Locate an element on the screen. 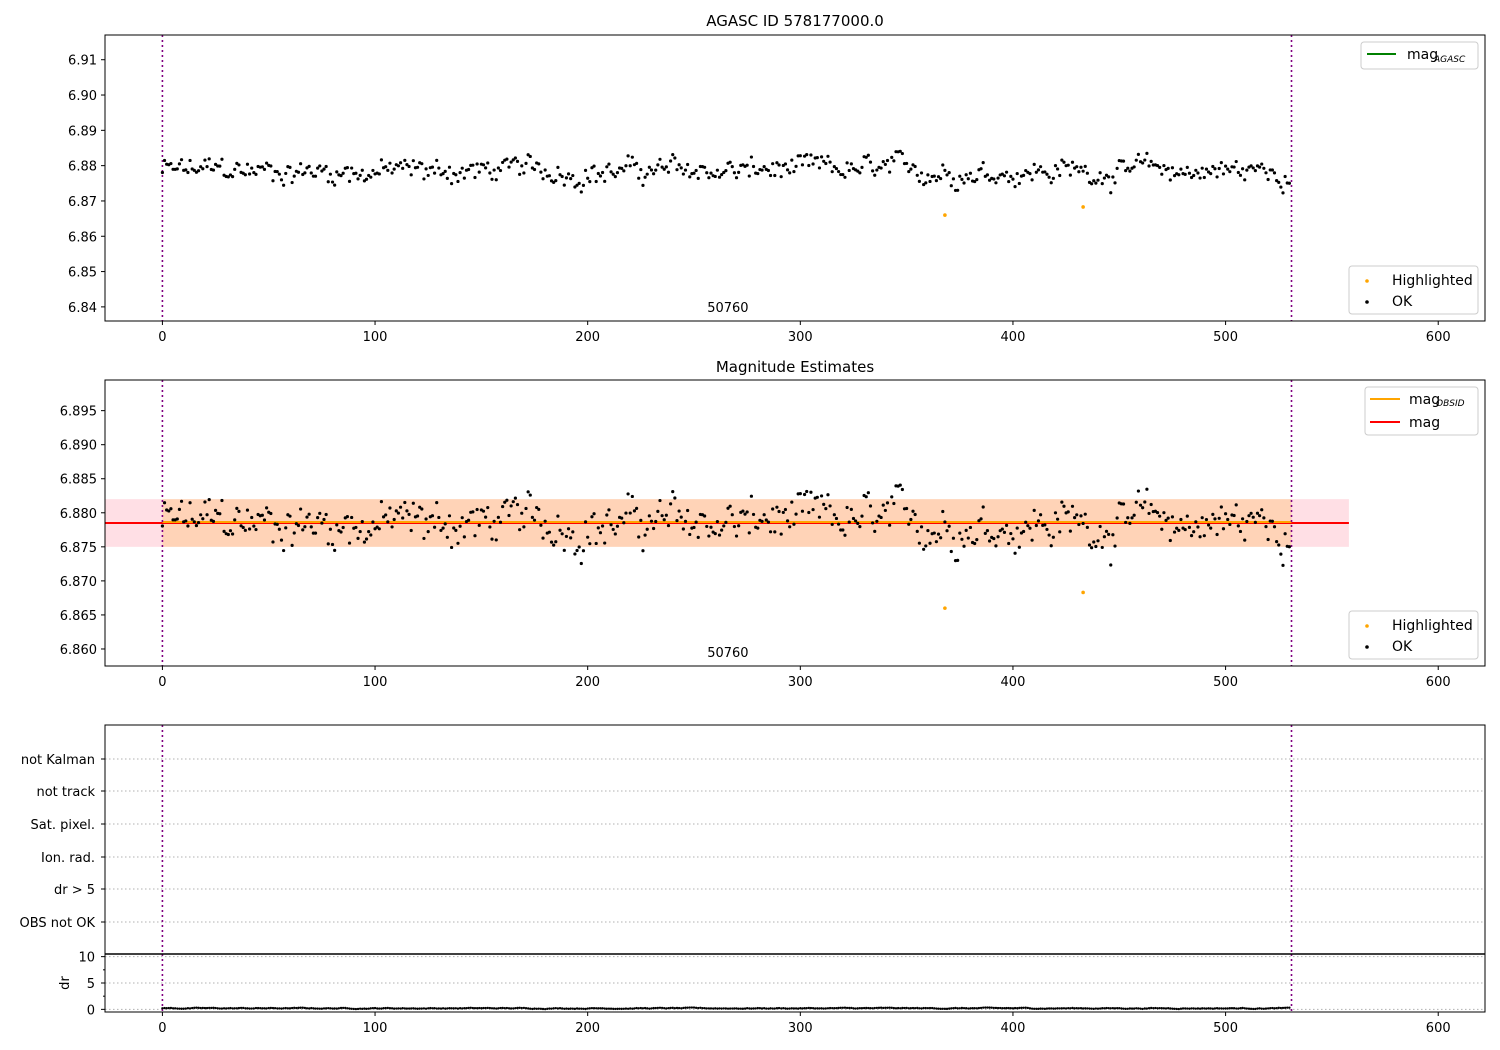 Image resolution: width=1500 pixels, height=1050 pixels. legend-bottom is located at coordinates (1413, 290).